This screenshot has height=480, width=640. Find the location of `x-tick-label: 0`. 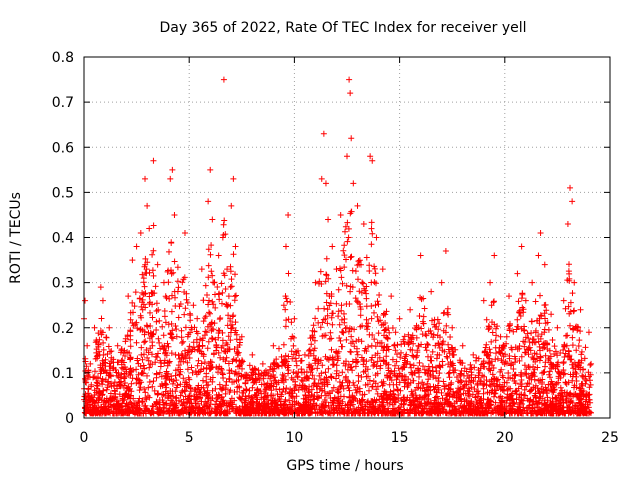

x-tick-label: 0 is located at coordinates (84, 438).